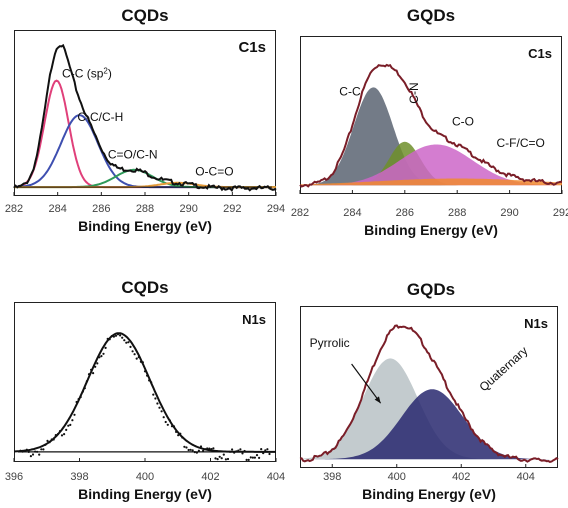 Image resolution: width=568 pixels, height=508 pixels. What do you see at coordinates (526, 477) in the screenshot?
I see `x-tick-label: 404` at bounding box center [526, 477].